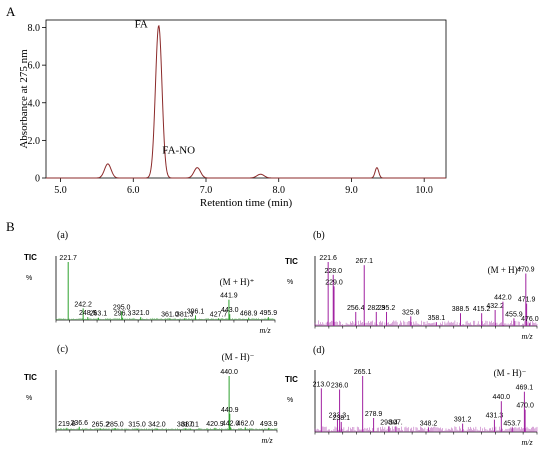 The width and height of the screenshot is (550, 449). What do you see at coordinates (396, 422) in the screenshot?
I see `peak-mz-label: 307.` at bounding box center [396, 422].